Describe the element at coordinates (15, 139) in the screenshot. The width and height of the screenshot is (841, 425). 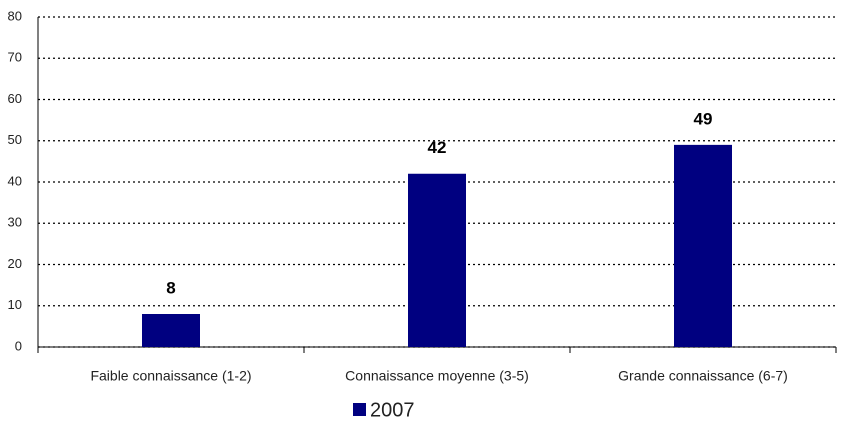
I see `y-tick-label: 50` at that location.